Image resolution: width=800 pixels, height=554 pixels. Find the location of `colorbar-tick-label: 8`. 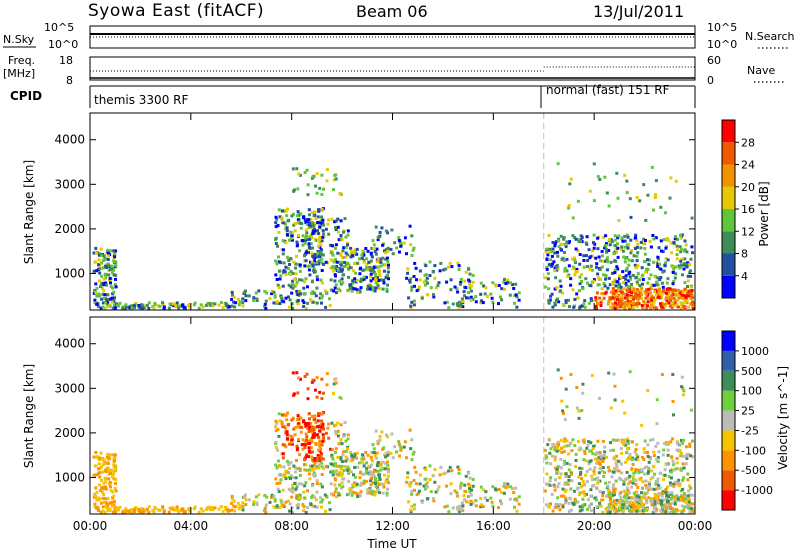

colorbar-tick-label: 8 is located at coordinates (744, 254).